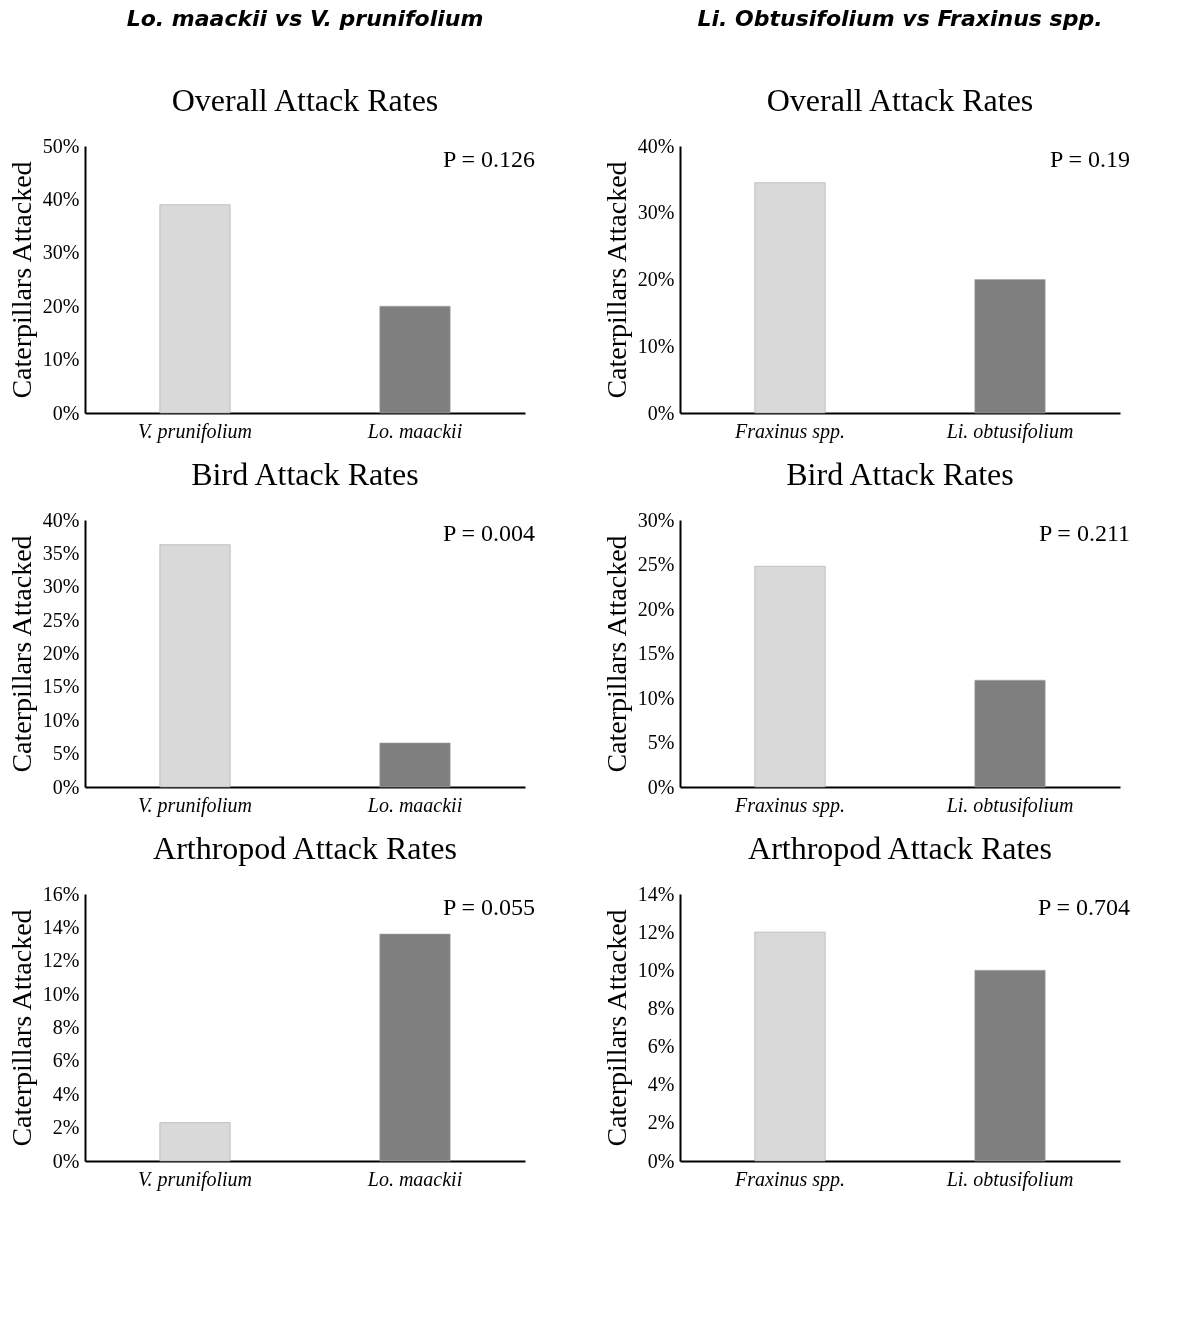 This screenshot has height=1325, width=1191. I want to click on annotation: P = 0.704, so click(1084, 907).